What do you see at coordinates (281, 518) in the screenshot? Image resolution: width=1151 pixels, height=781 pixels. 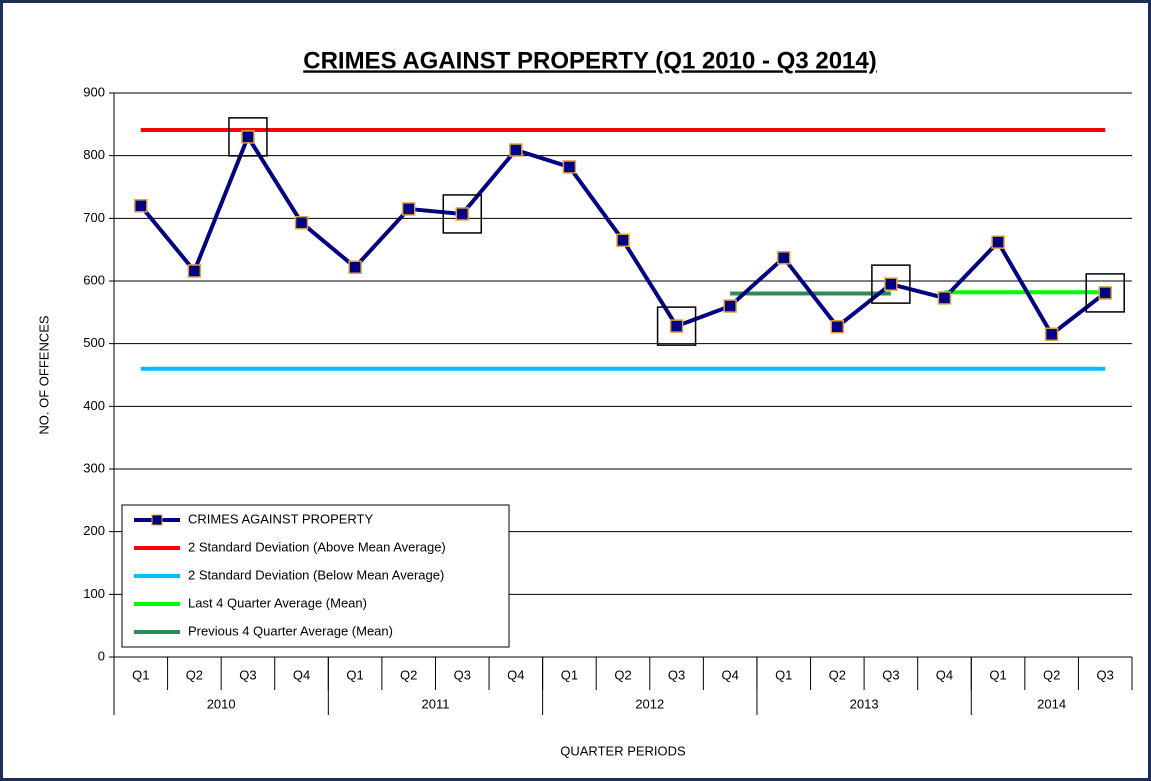 I see `legend-label: CRIMES AGAINST PROPERTY` at bounding box center [281, 518].